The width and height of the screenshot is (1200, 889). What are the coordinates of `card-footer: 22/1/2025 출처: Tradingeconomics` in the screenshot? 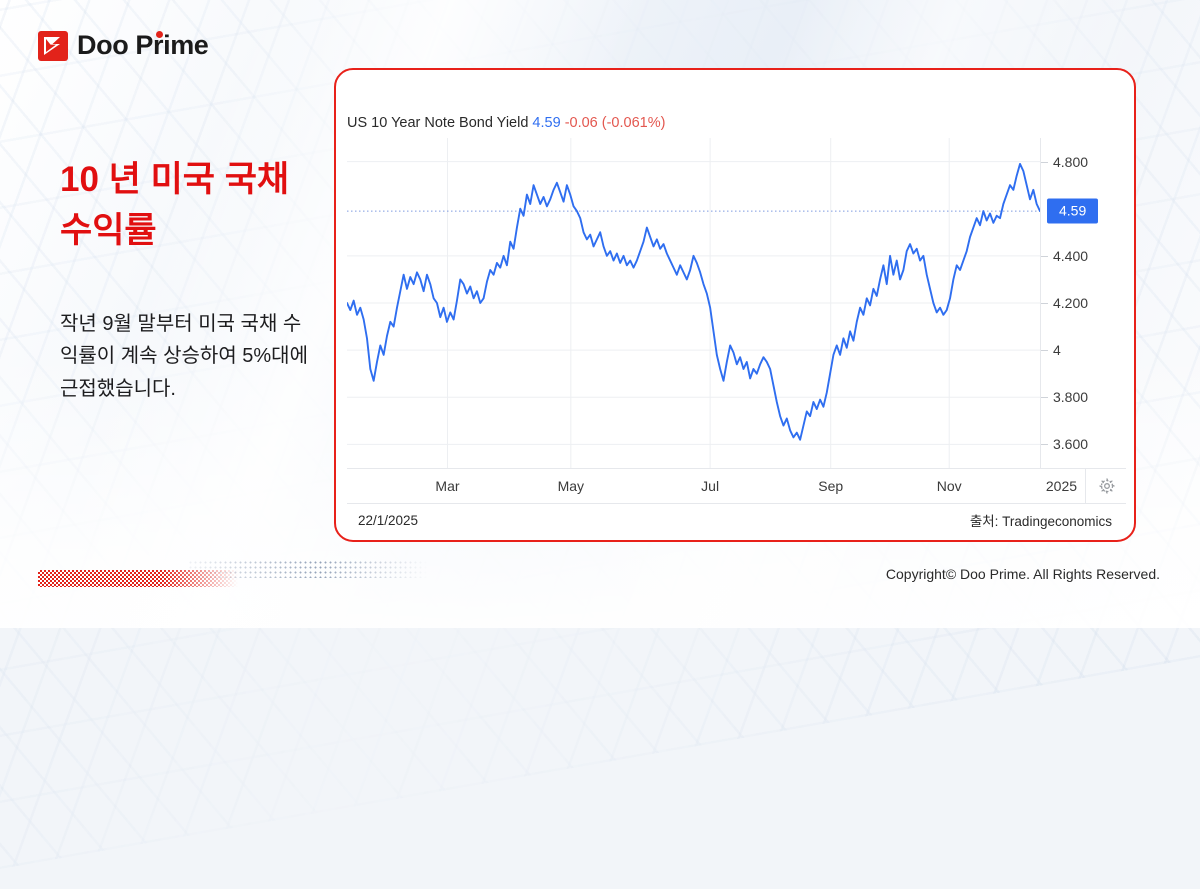 It's located at (735, 520).